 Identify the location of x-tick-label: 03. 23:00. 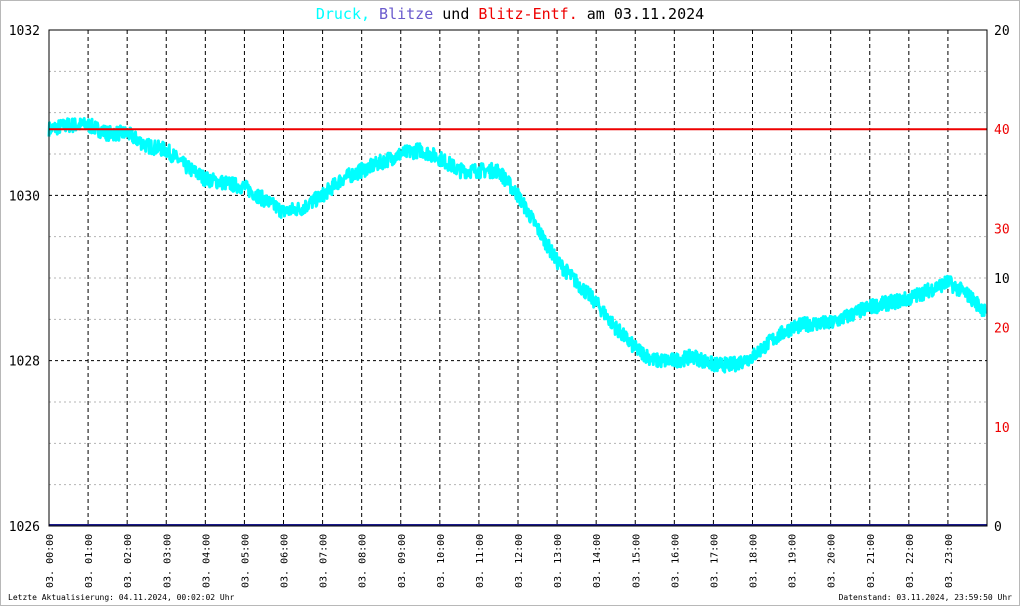
(949, 561).